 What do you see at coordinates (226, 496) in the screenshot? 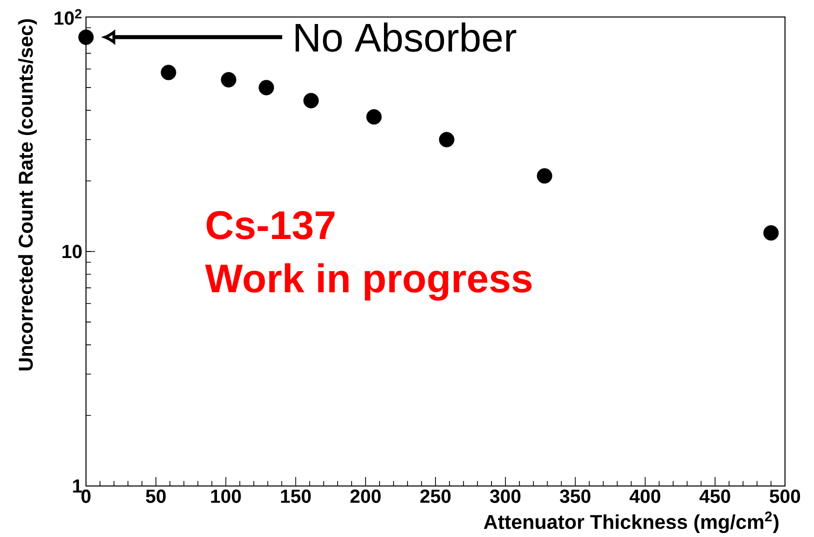
I see `x-tick-label: 100` at bounding box center [226, 496].